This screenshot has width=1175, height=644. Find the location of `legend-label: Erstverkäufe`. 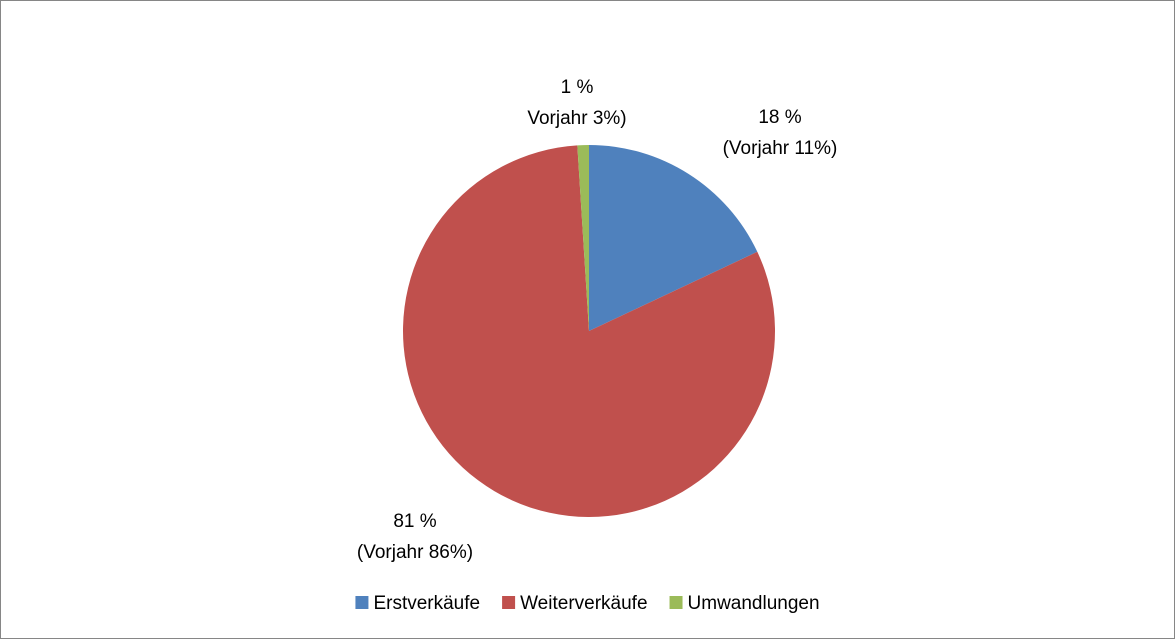

legend-label: Erstverkäufe is located at coordinates (426, 603).